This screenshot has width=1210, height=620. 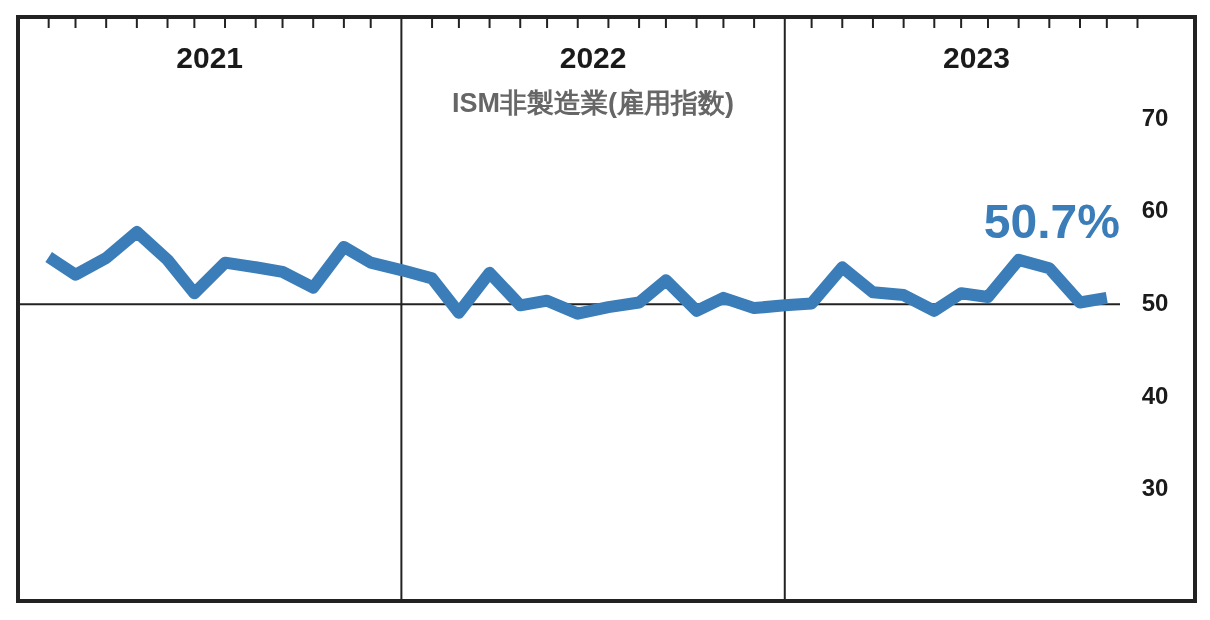 What do you see at coordinates (1155, 395) in the screenshot?
I see `y-tick-label: 40` at bounding box center [1155, 395].